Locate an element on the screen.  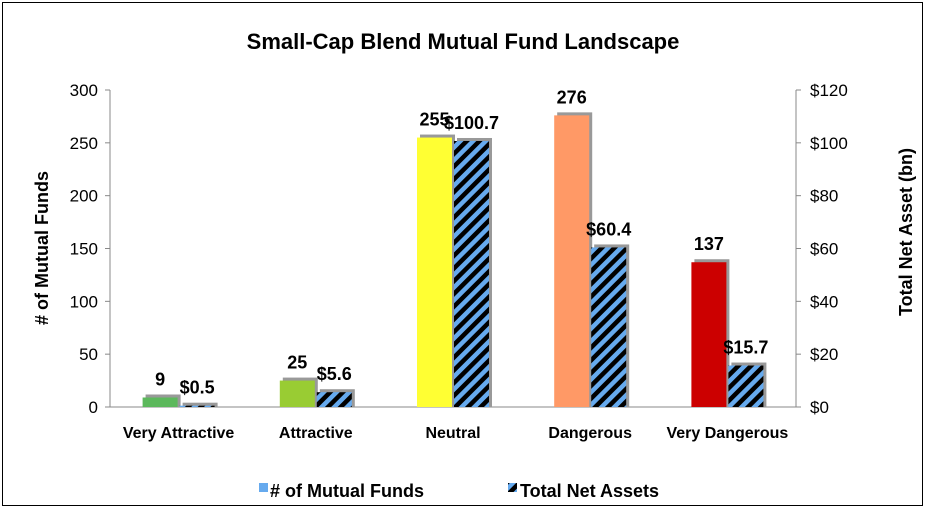
y-tick-label: 100 is located at coordinates (84, 301).